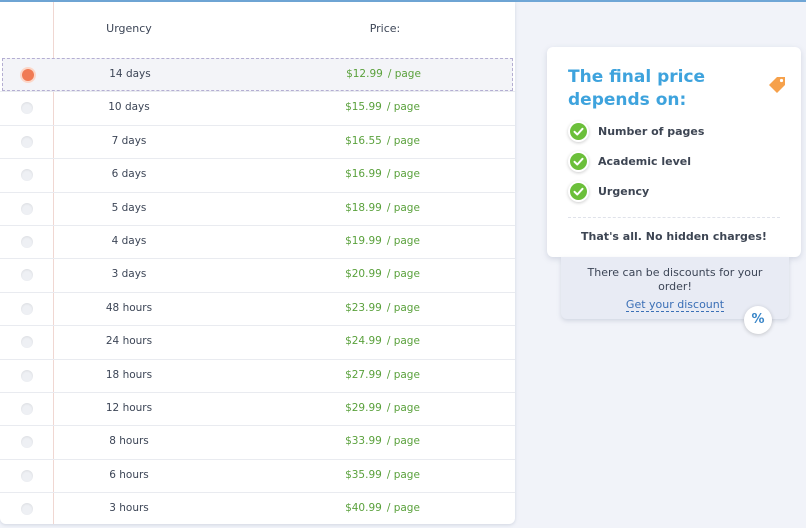  Describe the element at coordinates (129, 307) in the screenshot. I see `urgency-cell: 48 hours` at that location.